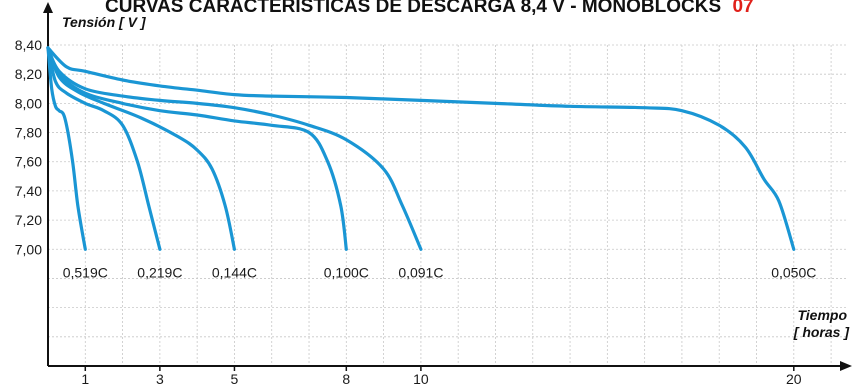 Image resolution: width=856 pixels, height=387 pixels. I want to click on x-tick-label: 8, so click(346, 379).